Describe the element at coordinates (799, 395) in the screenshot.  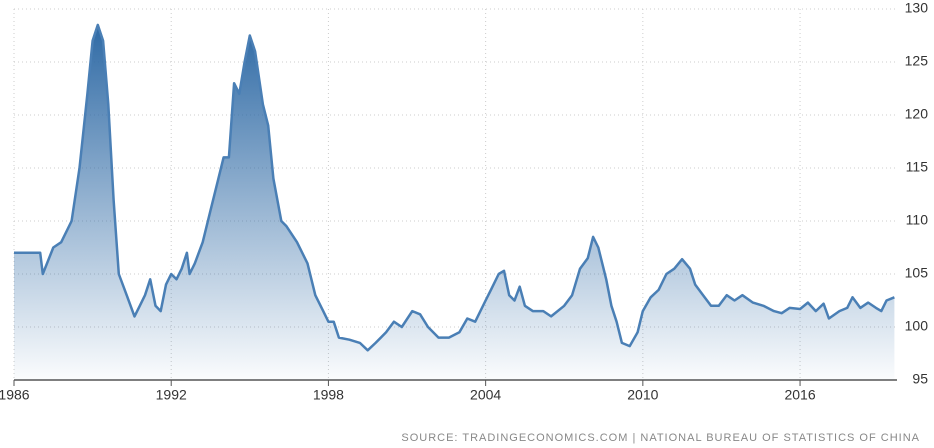
I see `x-tick-label: 2016` at that location.